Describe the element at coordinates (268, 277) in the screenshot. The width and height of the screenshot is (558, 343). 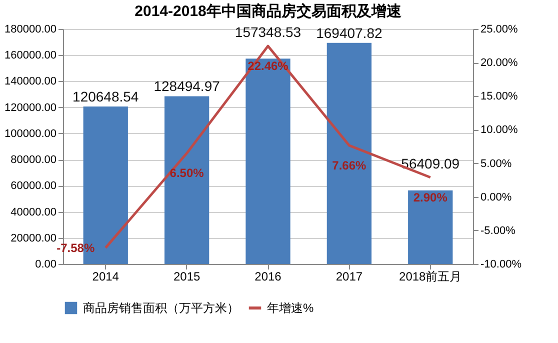
I see `x-tick-label: 2016` at that location.